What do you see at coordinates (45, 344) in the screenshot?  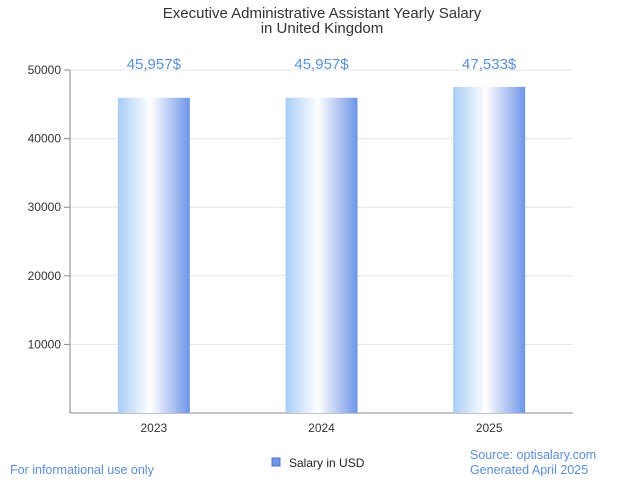 I see `y-tick-label: 10000` at bounding box center [45, 344].